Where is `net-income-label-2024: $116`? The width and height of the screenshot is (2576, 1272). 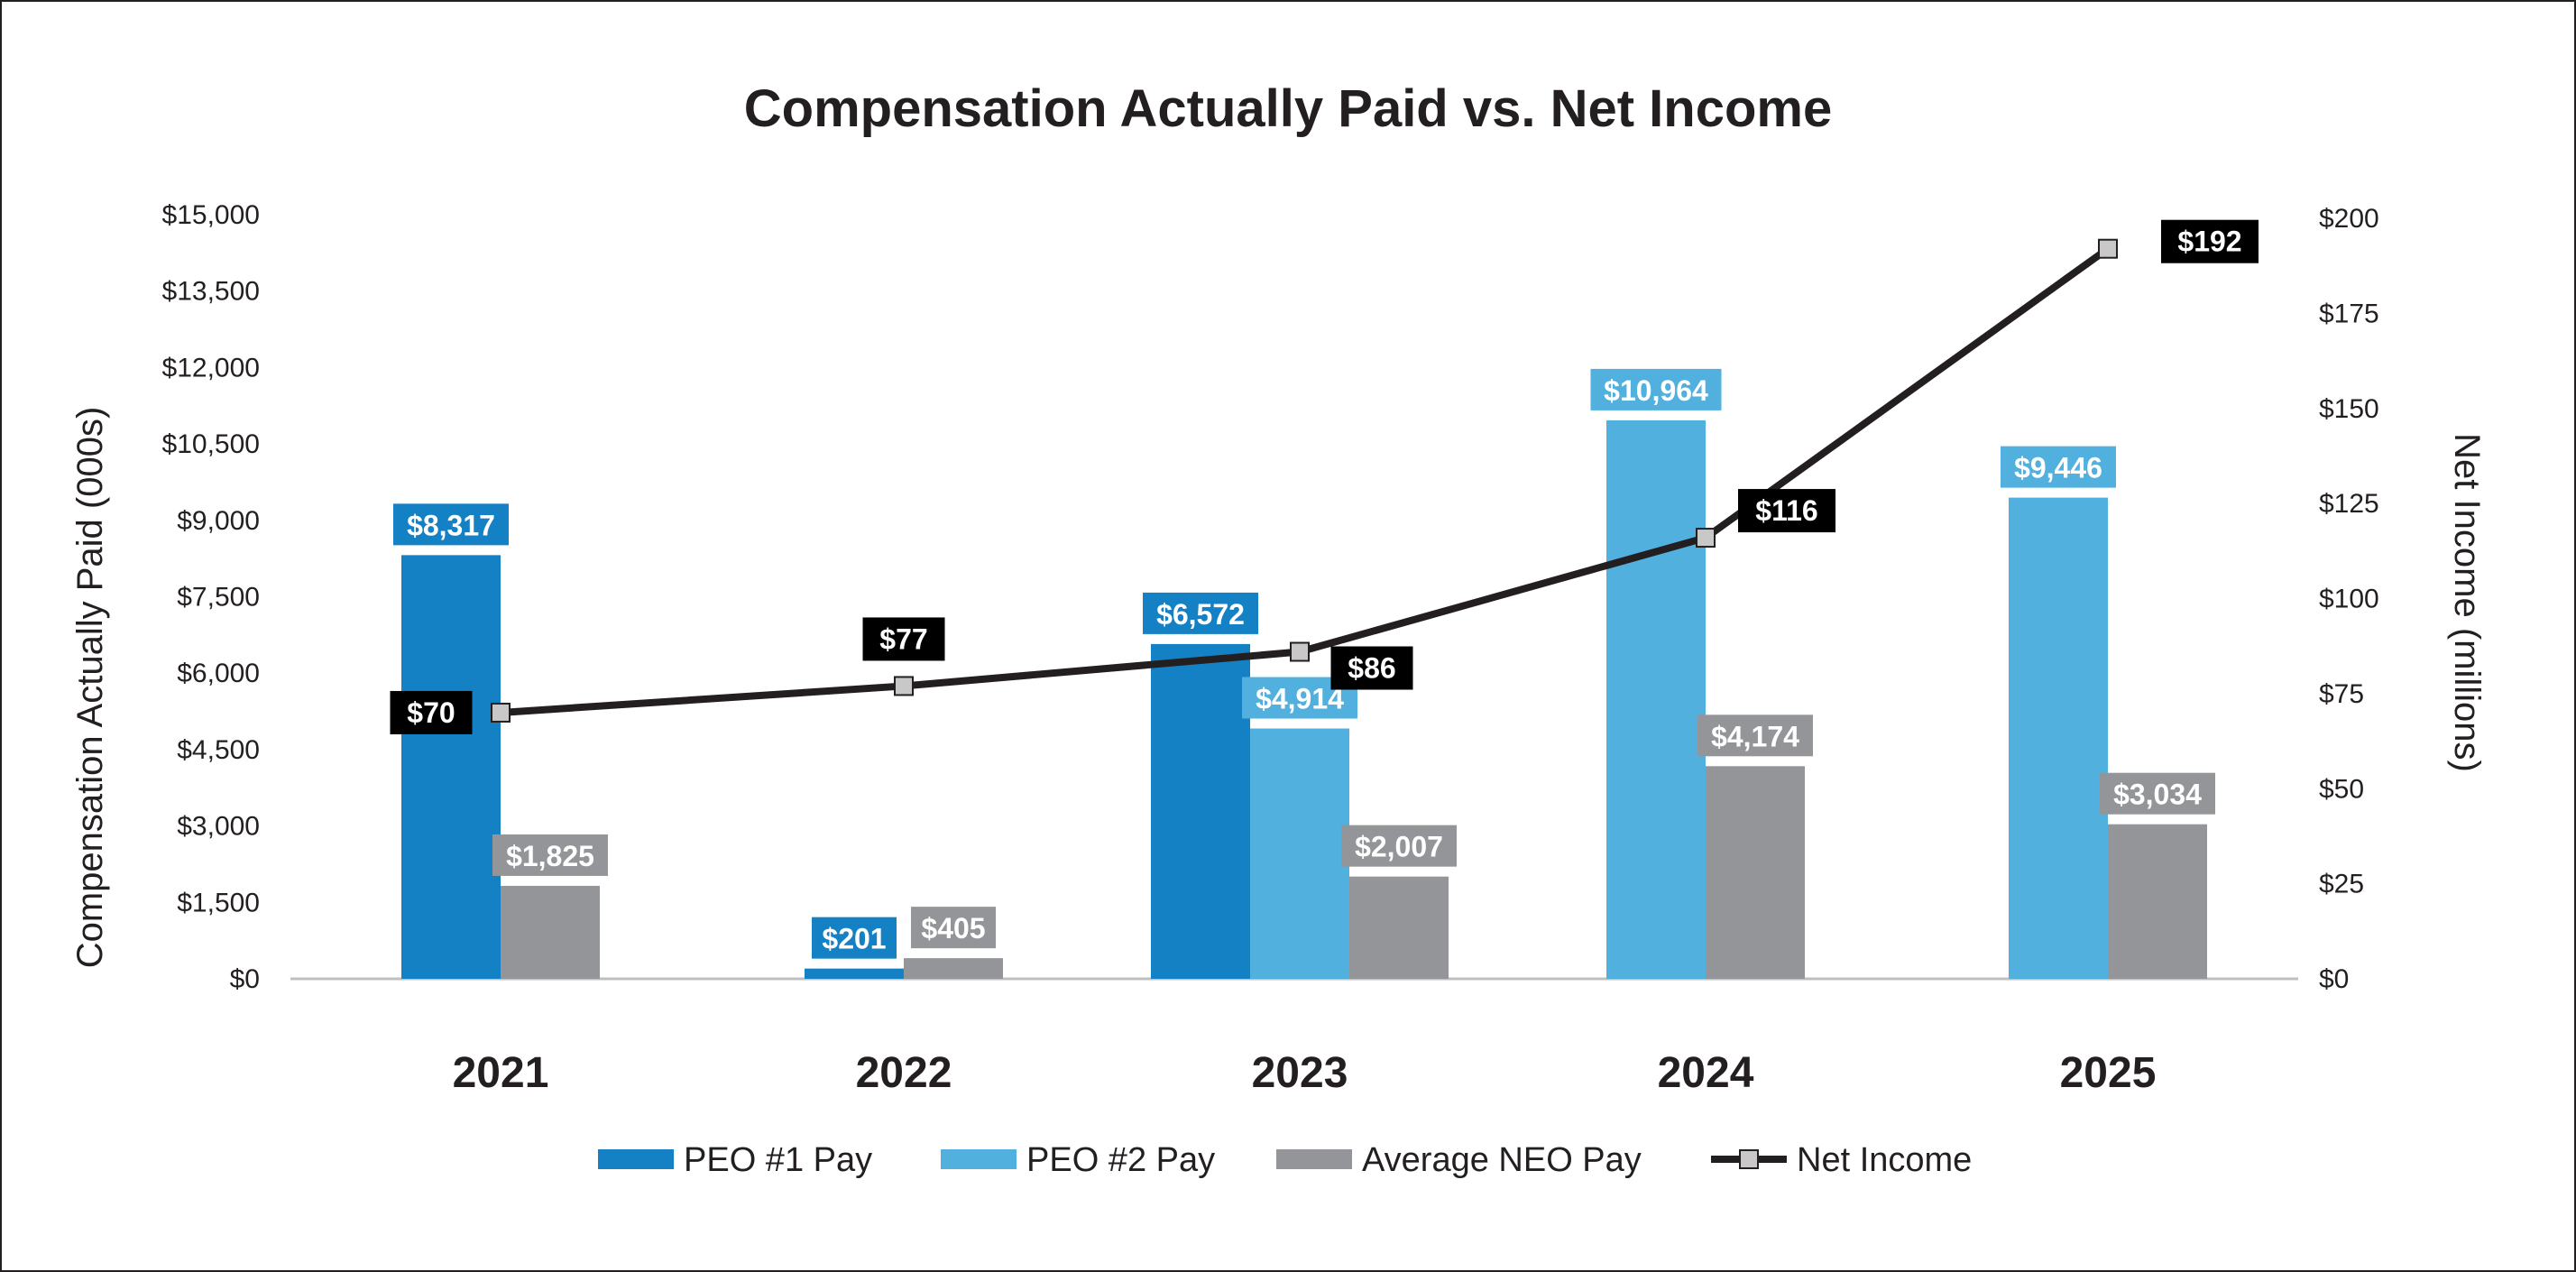
net-income-label-2024: $116 is located at coordinates (1786, 510).